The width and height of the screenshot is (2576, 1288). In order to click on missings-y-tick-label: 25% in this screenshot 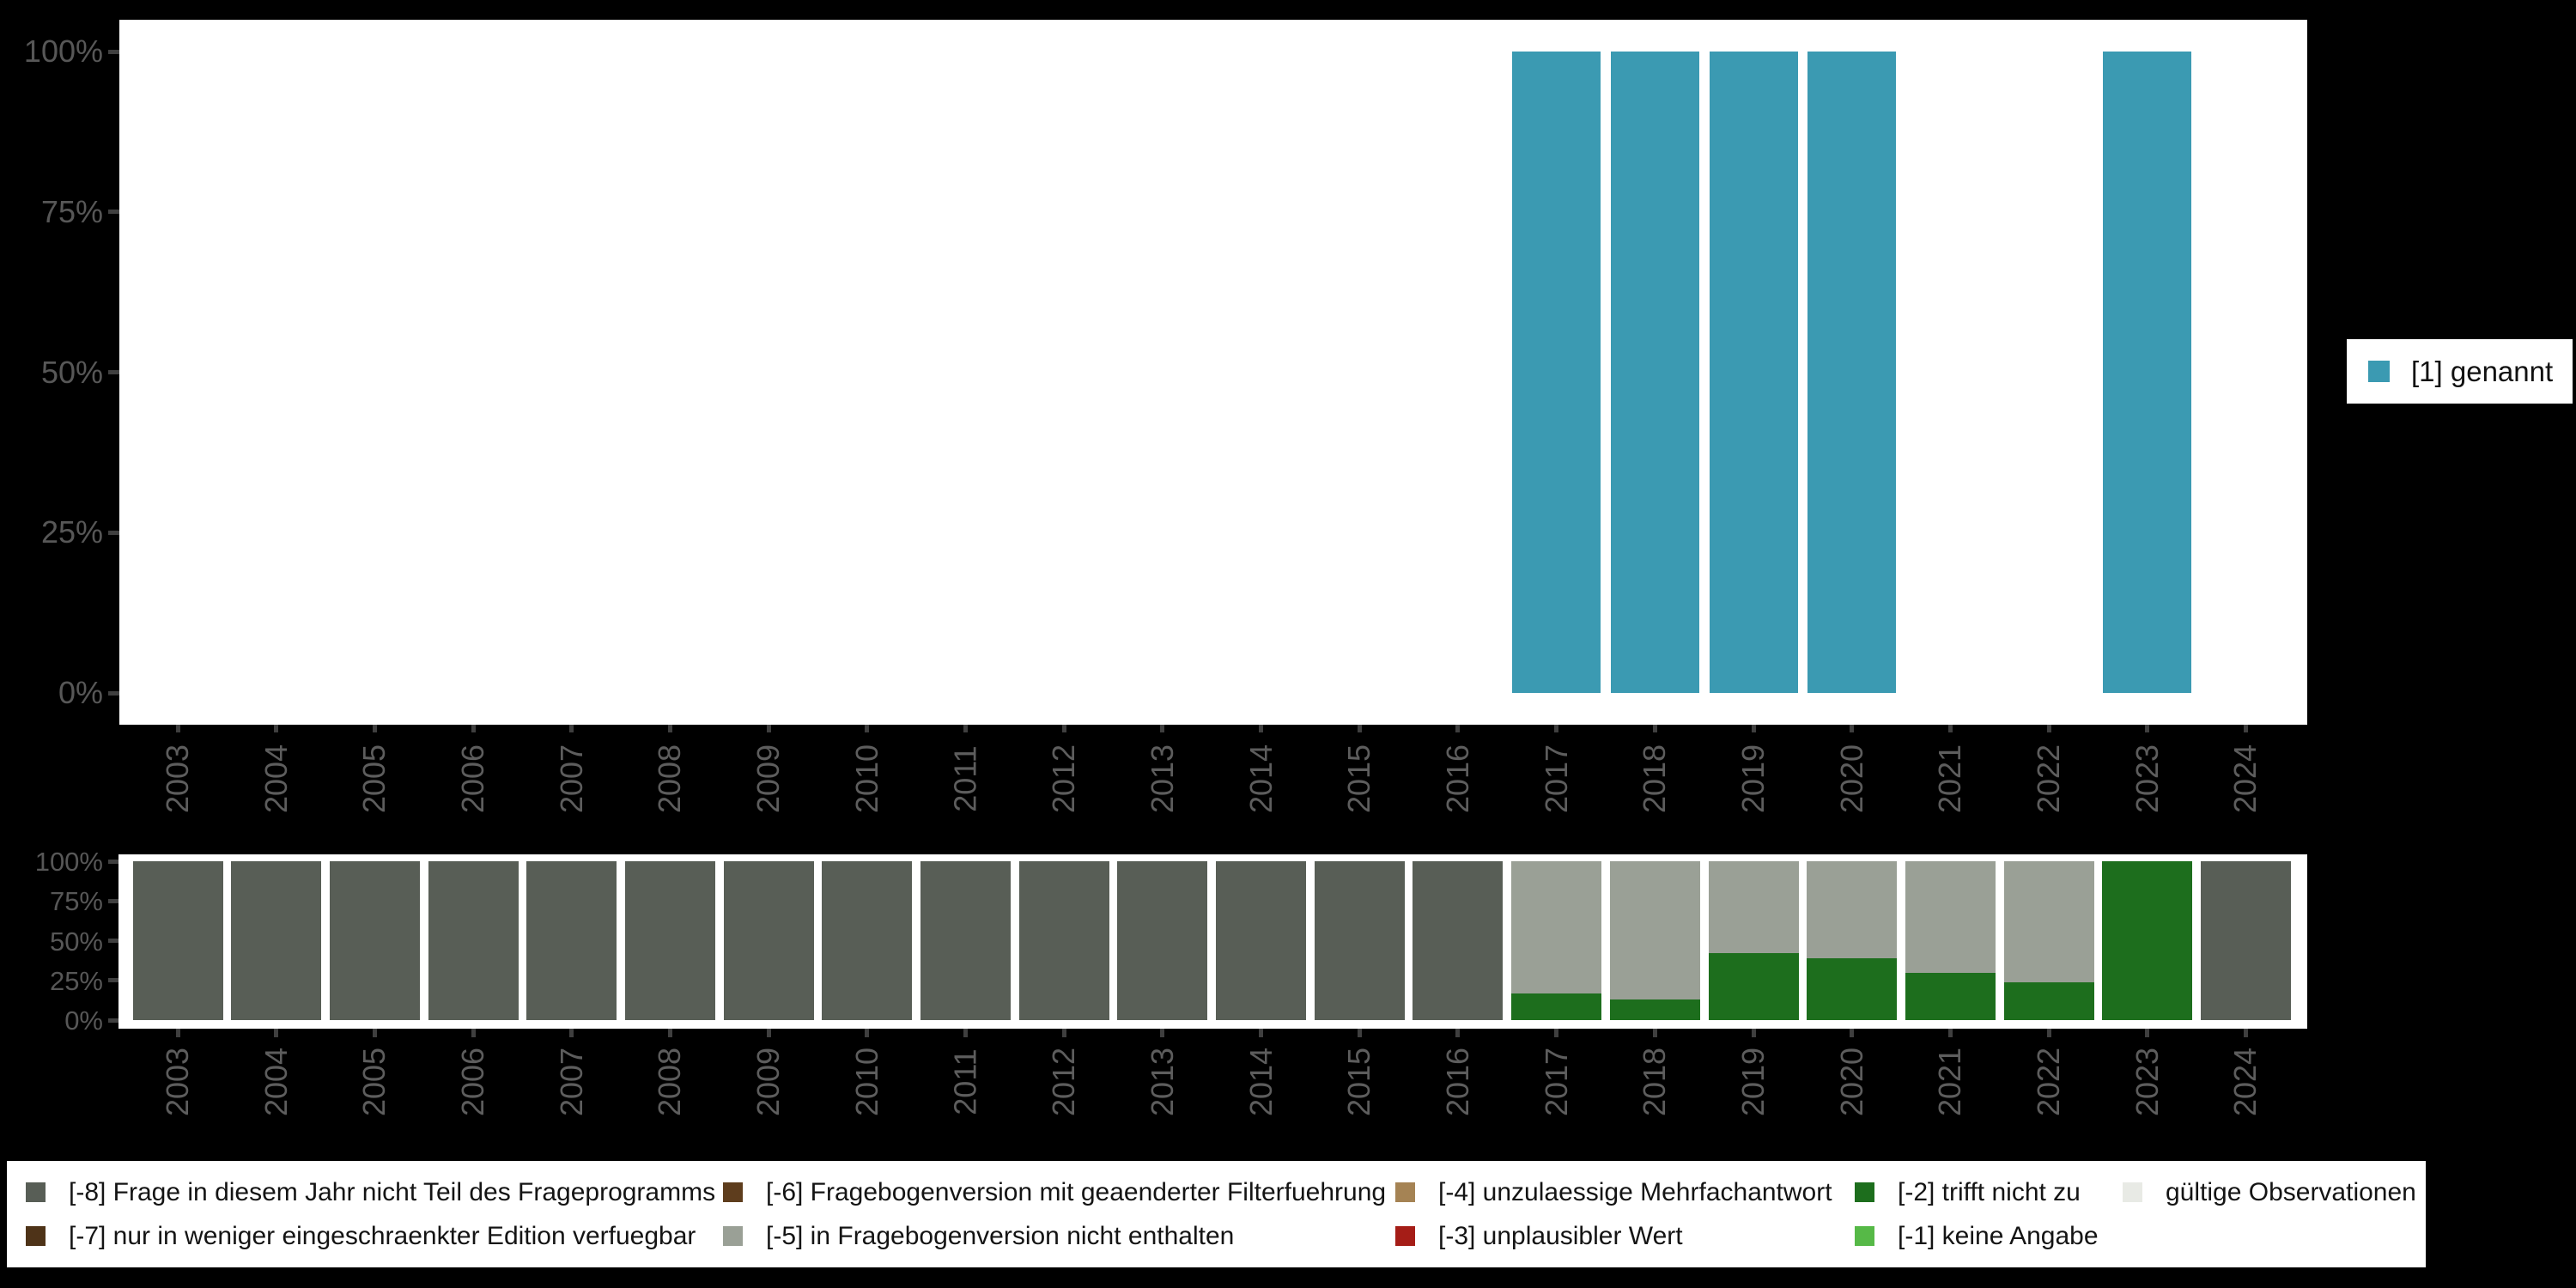, I will do `click(76, 980)`.